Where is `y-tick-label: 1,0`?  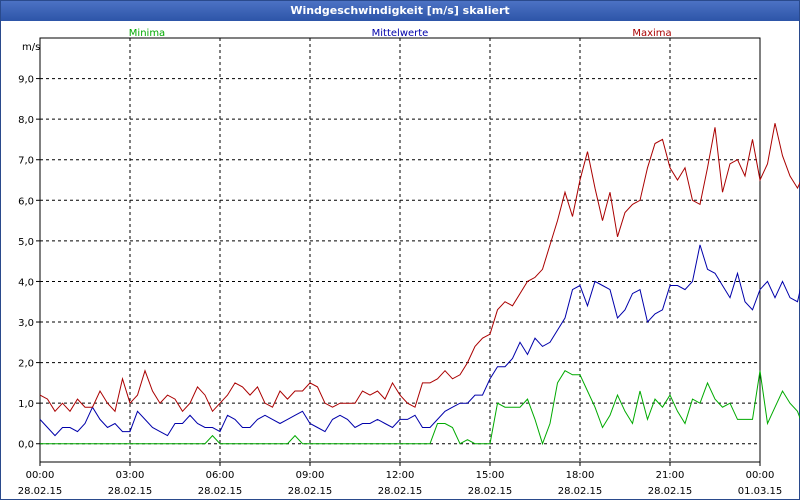
y-tick-label: 1,0 is located at coordinates (26, 404).